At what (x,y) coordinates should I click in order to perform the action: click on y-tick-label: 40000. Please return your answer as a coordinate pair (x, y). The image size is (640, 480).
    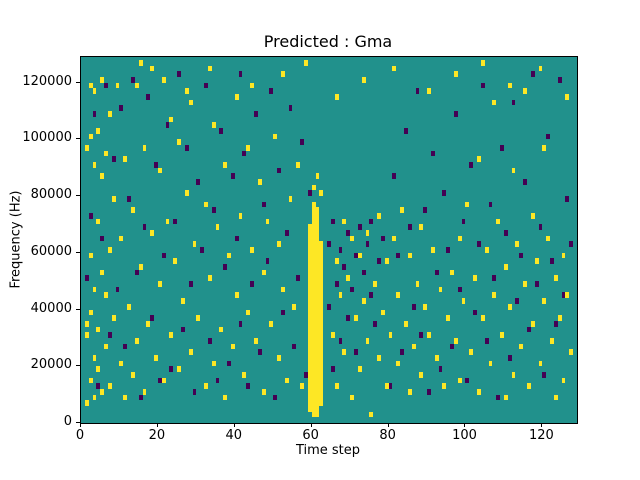
    Looking at the image, I should click on (51, 308).